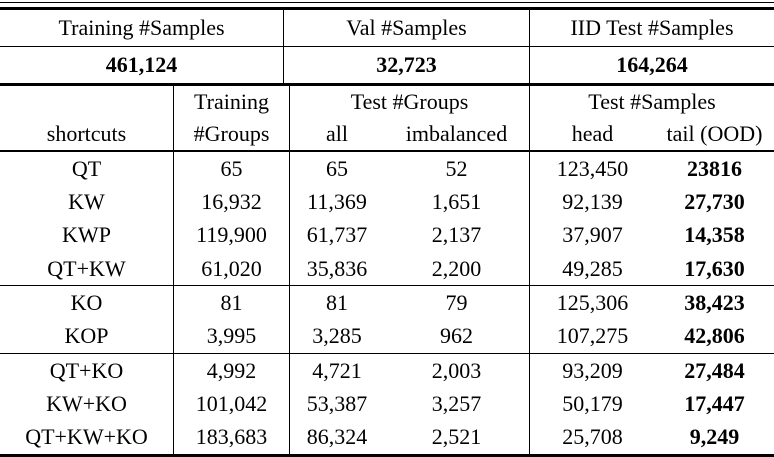 Image resolution: width=774 pixels, height=457 pixels. What do you see at coordinates (231, 336) in the screenshot?
I see `cell-training-groups: 3,995` at bounding box center [231, 336].